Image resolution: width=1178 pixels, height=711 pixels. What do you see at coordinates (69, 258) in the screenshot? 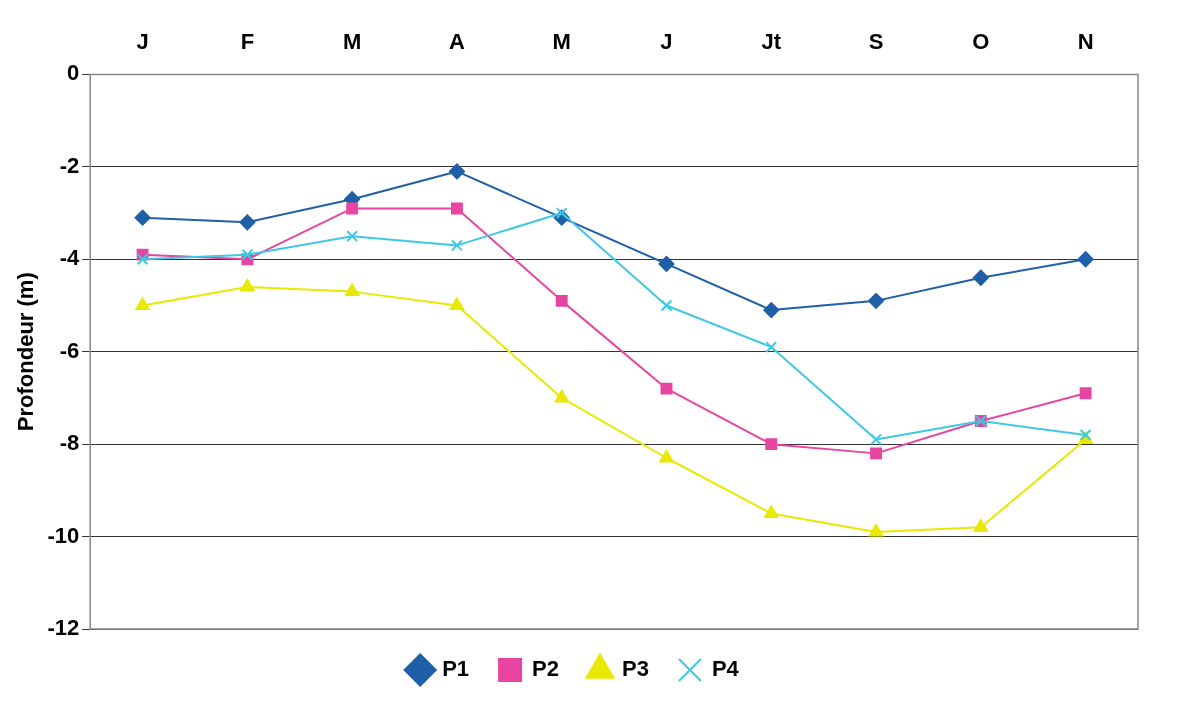
I see `y-tick-label: -4` at bounding box center [69, 258].